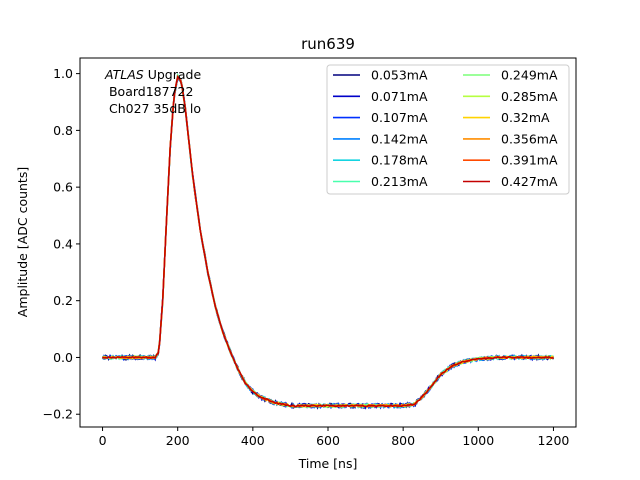 The height and width of the screenshot is (480, 640). What do you see at coordinates (399, 181) in the screenshot?
I see `legend-label: 0.213mA` at bounding box center [399, 181].